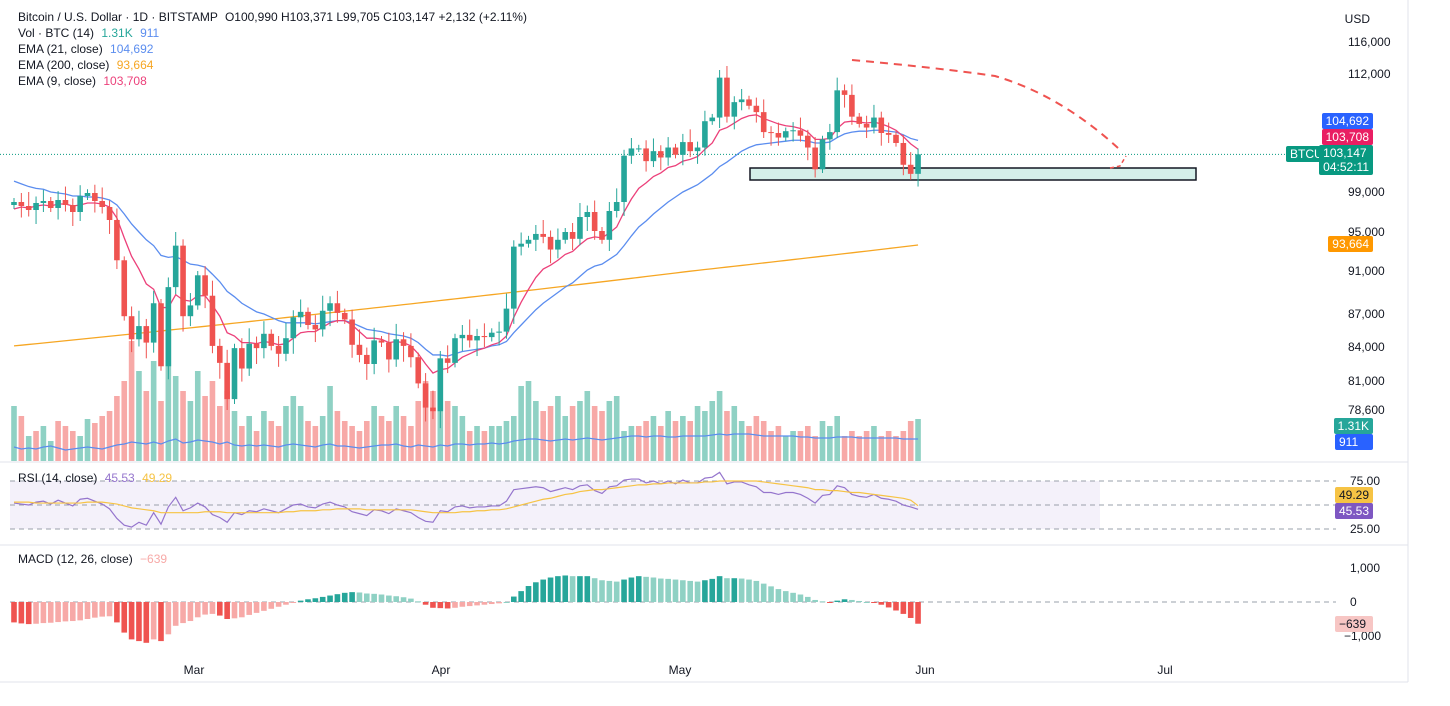 This screenshot has width=1450, height=706. I want to click on ema21-label: EMA (21, close), so click(60, 49).